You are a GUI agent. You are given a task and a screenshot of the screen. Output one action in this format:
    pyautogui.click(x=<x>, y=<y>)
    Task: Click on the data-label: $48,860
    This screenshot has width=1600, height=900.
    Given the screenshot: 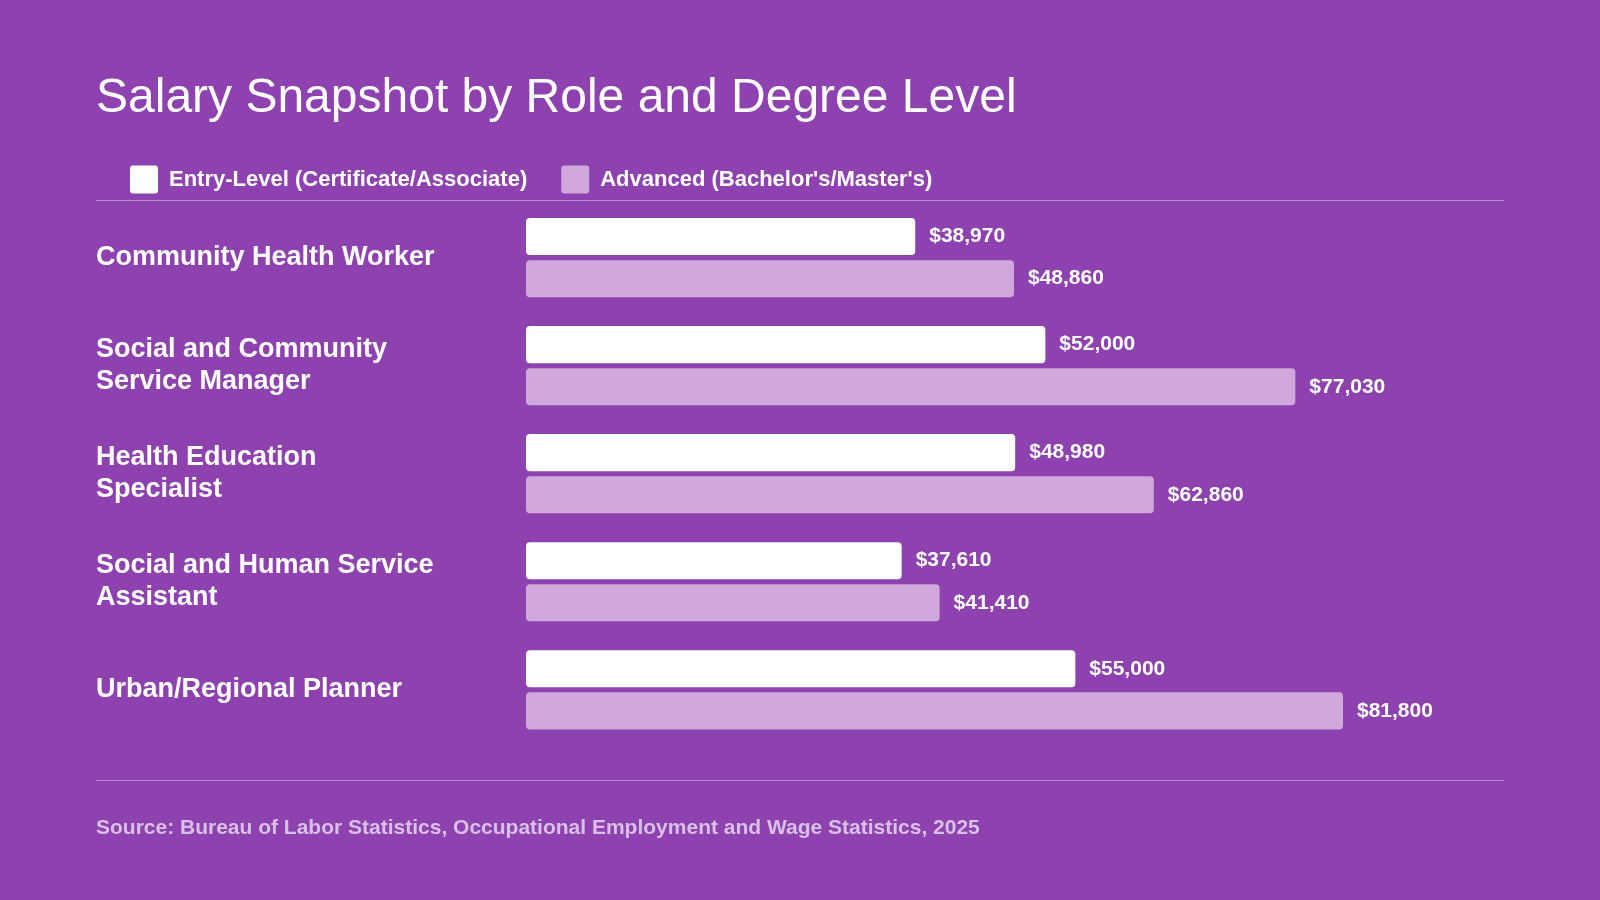 What is the action you would take?
    pyautogui.click(x=1066, y=277)
    